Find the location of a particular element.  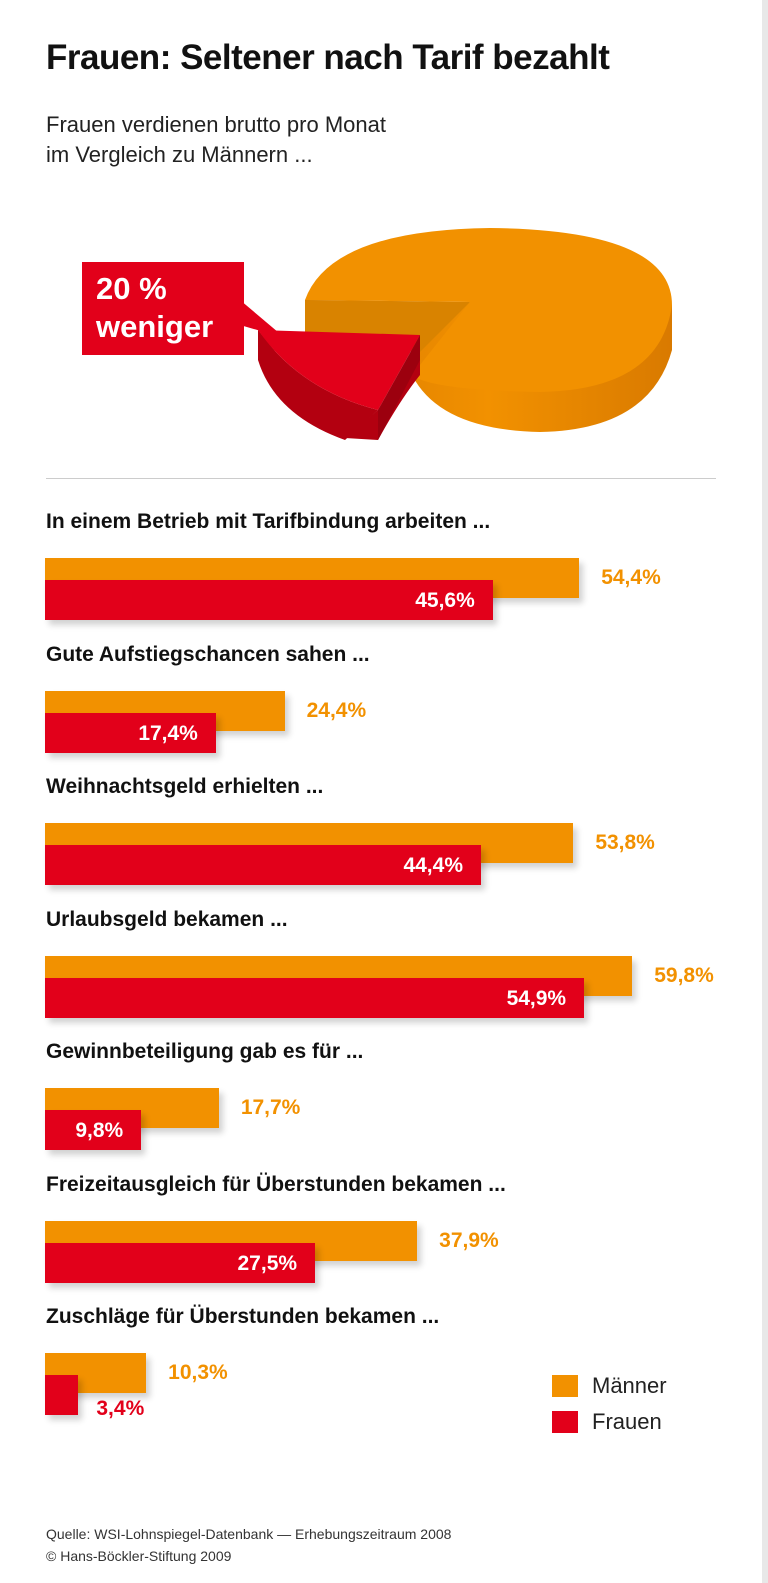

value-label-frauen: 9,8% is located at coordinates (99, 1130).